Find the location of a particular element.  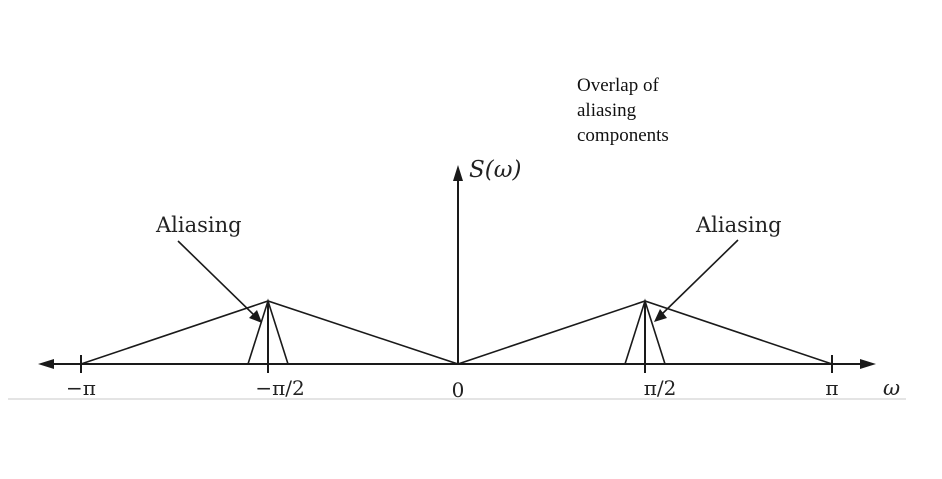

tick-label-minus-pi: −π is located at coordinates (81, 388).